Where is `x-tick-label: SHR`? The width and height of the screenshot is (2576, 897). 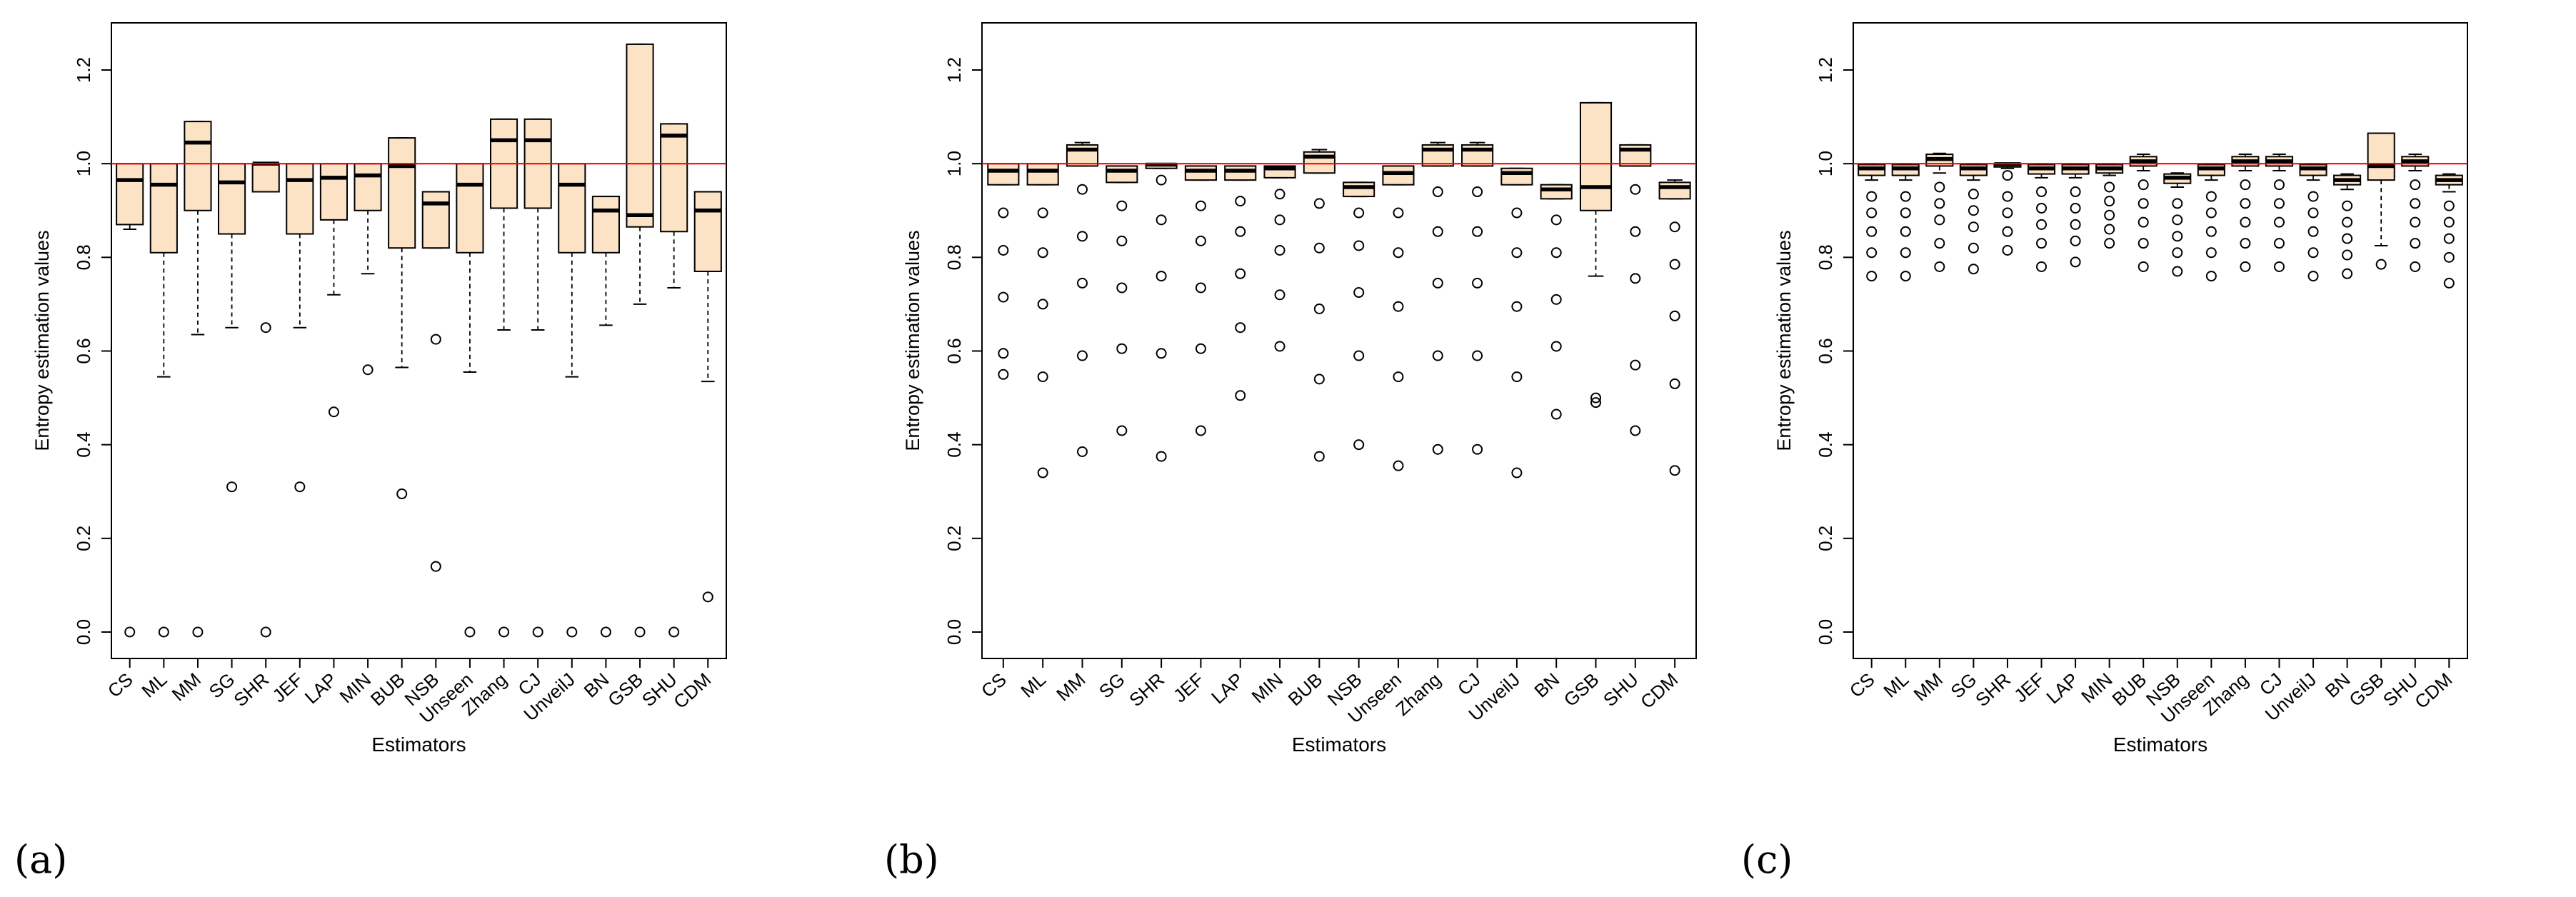 x-tick-label: SHR is located at coordinates (1993, 690).